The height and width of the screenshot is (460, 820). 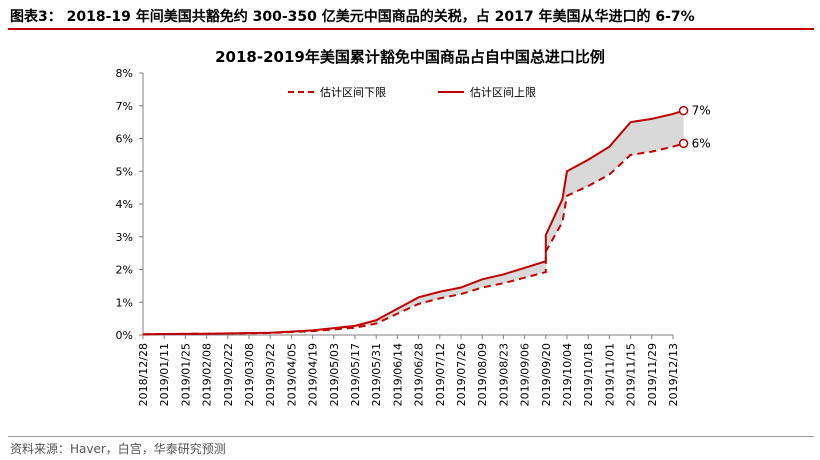 What do you see at coordinates (567, 374) in the screenshot?
I see `x-tick-label: 2019/10/04` at bounding box center [567, 374].